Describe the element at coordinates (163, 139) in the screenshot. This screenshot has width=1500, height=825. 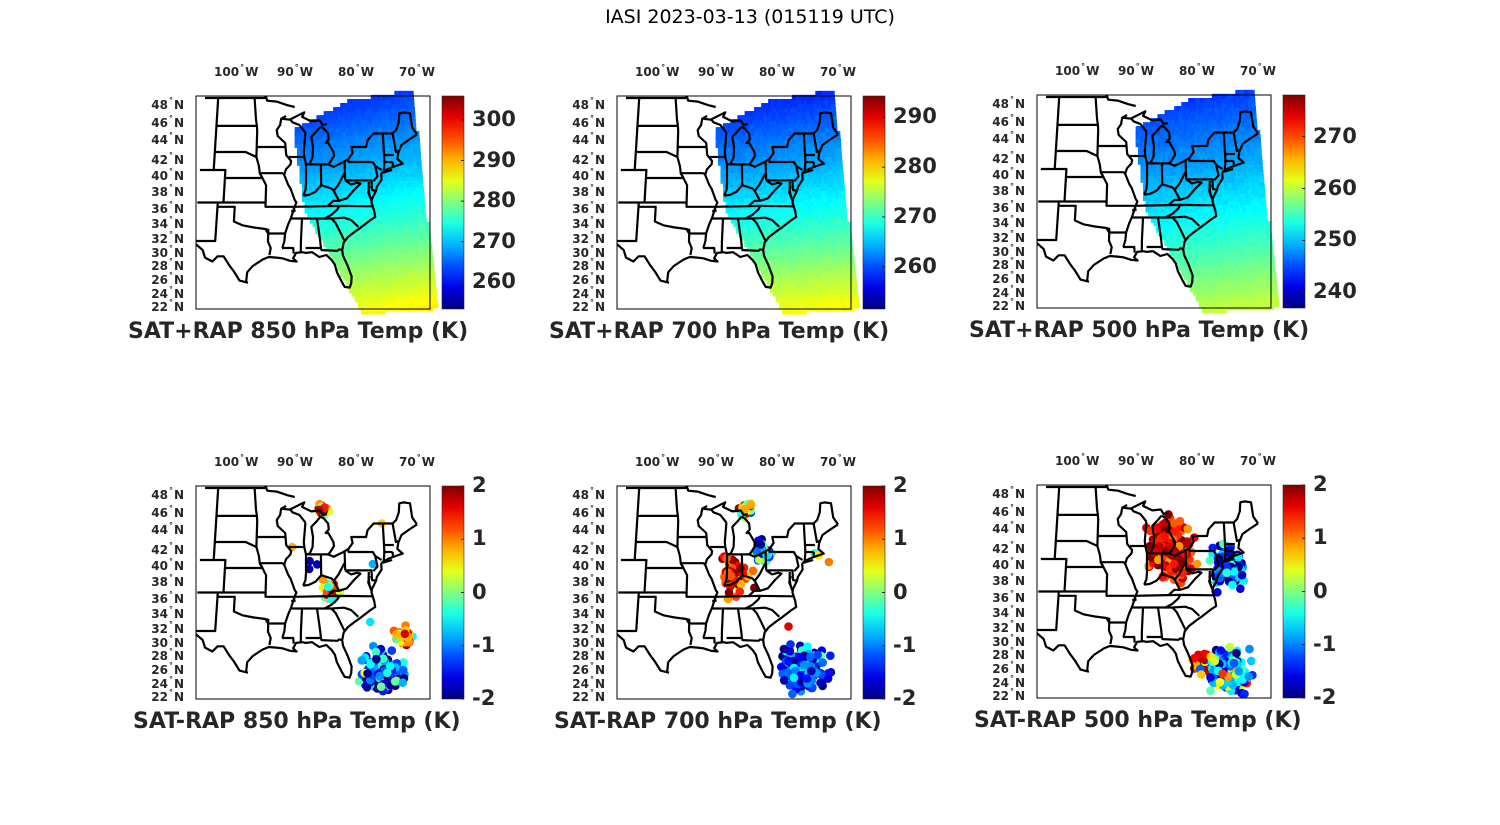
I see `lat-tick-label: 44°N` at that location.